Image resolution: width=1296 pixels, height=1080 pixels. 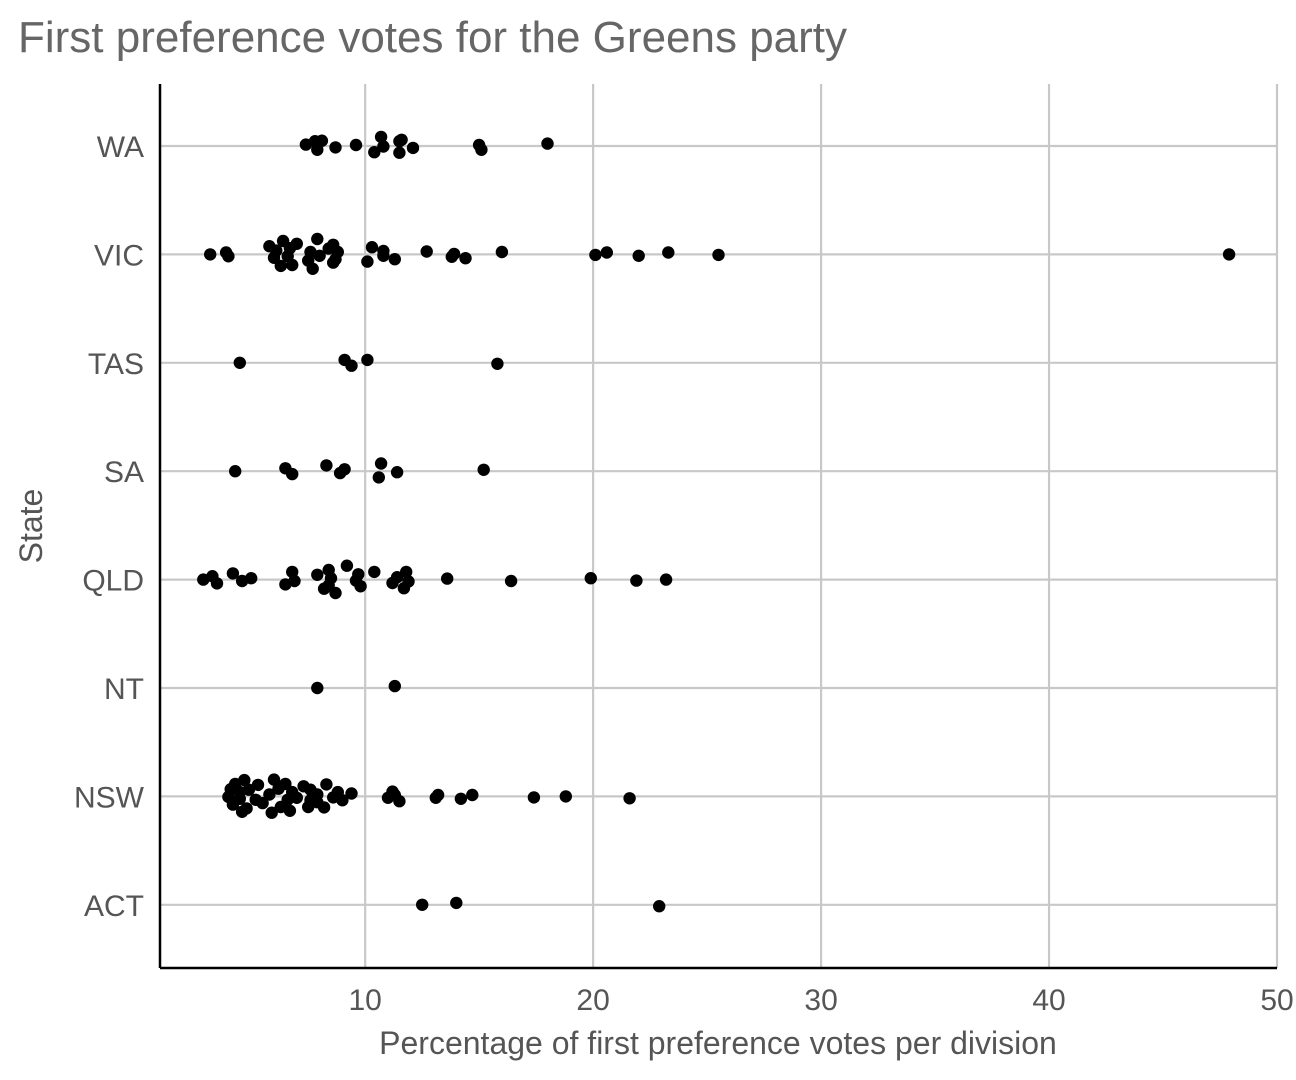 What do you see at coordinates (120, 147) in the screenshot?
I see `y-tick-label-wa: WA` at bounding box center [120, 147].